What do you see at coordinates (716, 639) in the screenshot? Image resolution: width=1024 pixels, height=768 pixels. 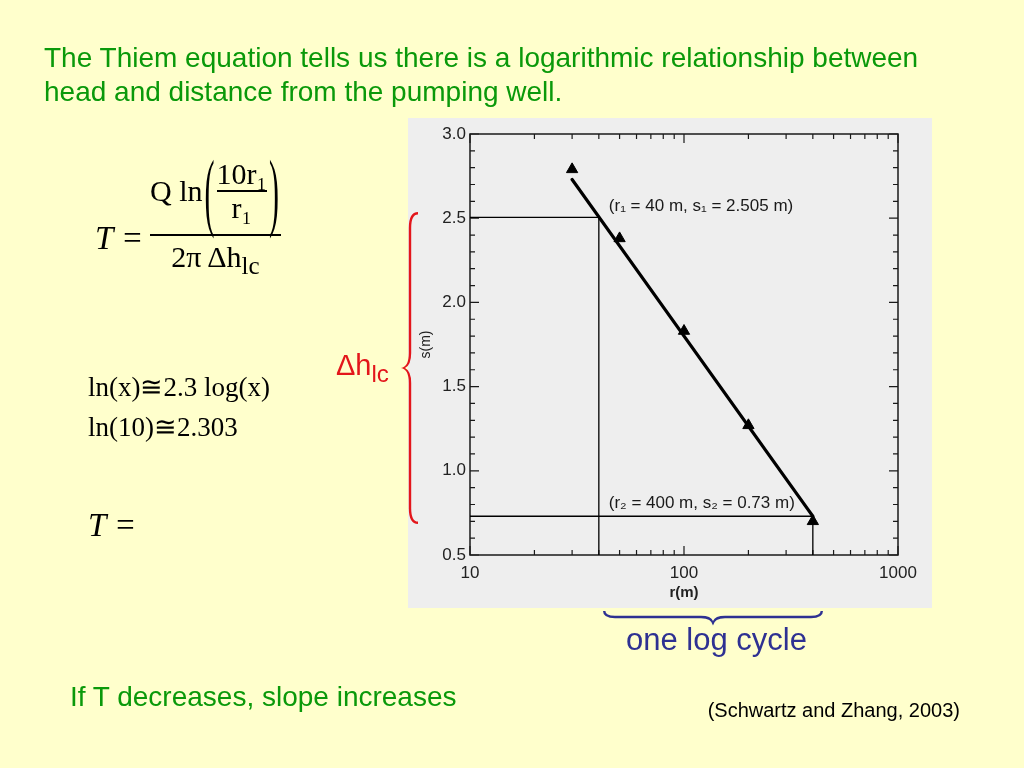 I see `text: one log cycle` at bounding box center [716, 639].